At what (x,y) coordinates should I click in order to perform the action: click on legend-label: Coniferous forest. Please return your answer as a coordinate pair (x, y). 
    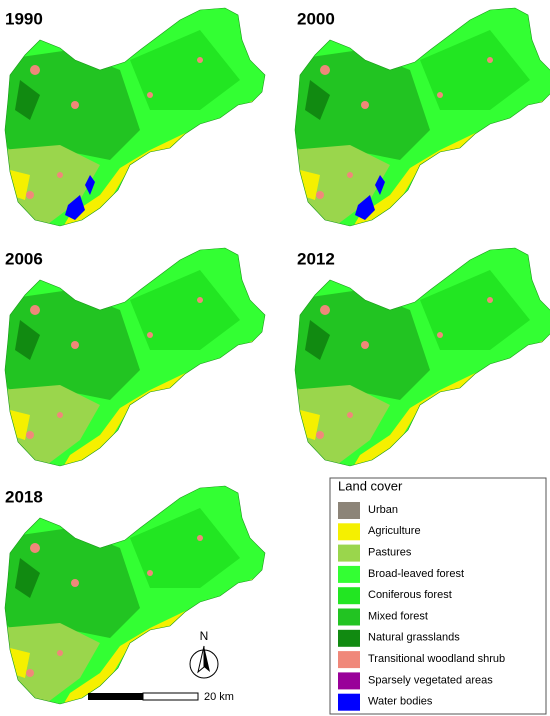
    Looking at the image, I should click on (410, 595).